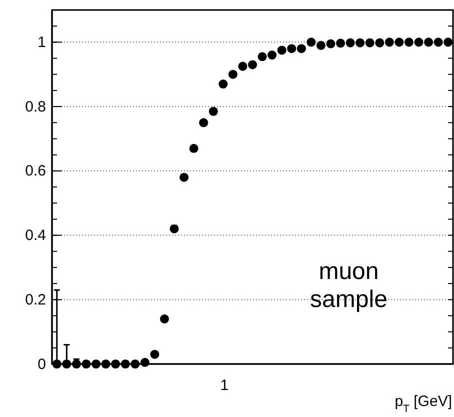 Image resolution: width=454 pixels, height=417 pixels. I want to click on annotation: muon sample, so click(349, 286).